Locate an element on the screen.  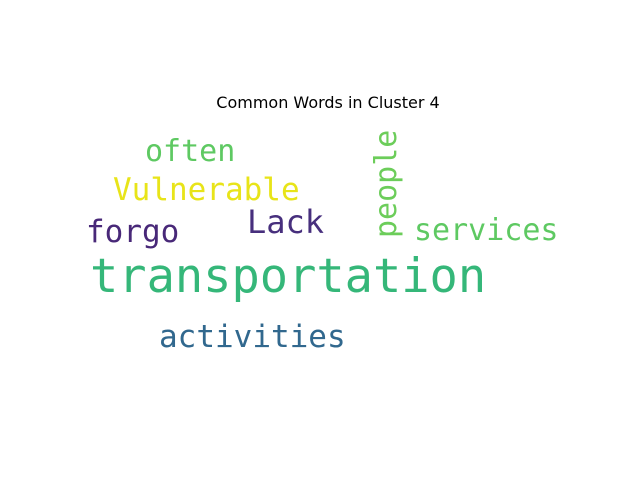
word-vulnerable: Vulnerable is located at coordinates (206, 190).